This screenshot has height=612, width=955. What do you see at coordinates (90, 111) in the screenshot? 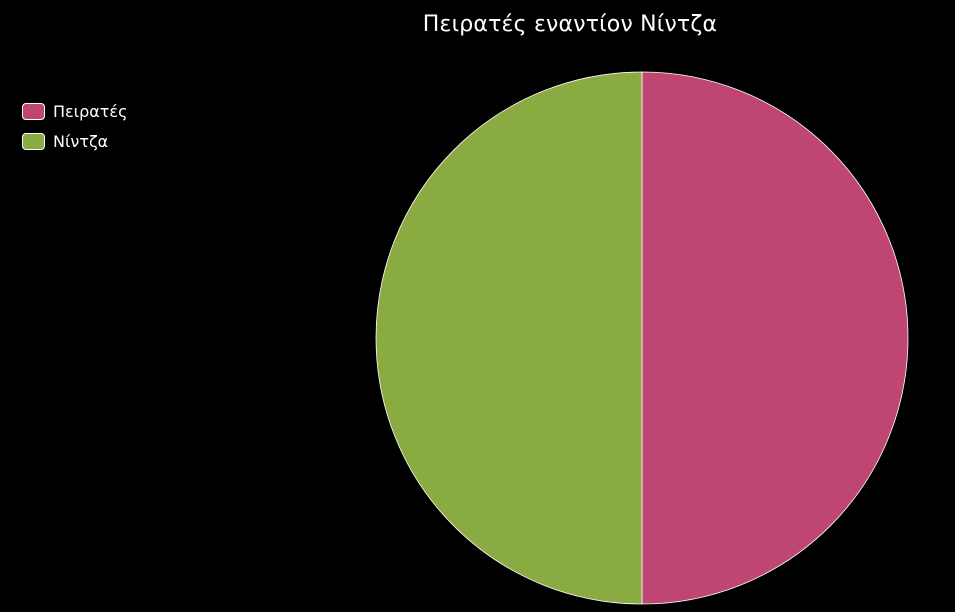
I see `legend-label-pirates: Πειρατές` at bounding box center [90, 111].